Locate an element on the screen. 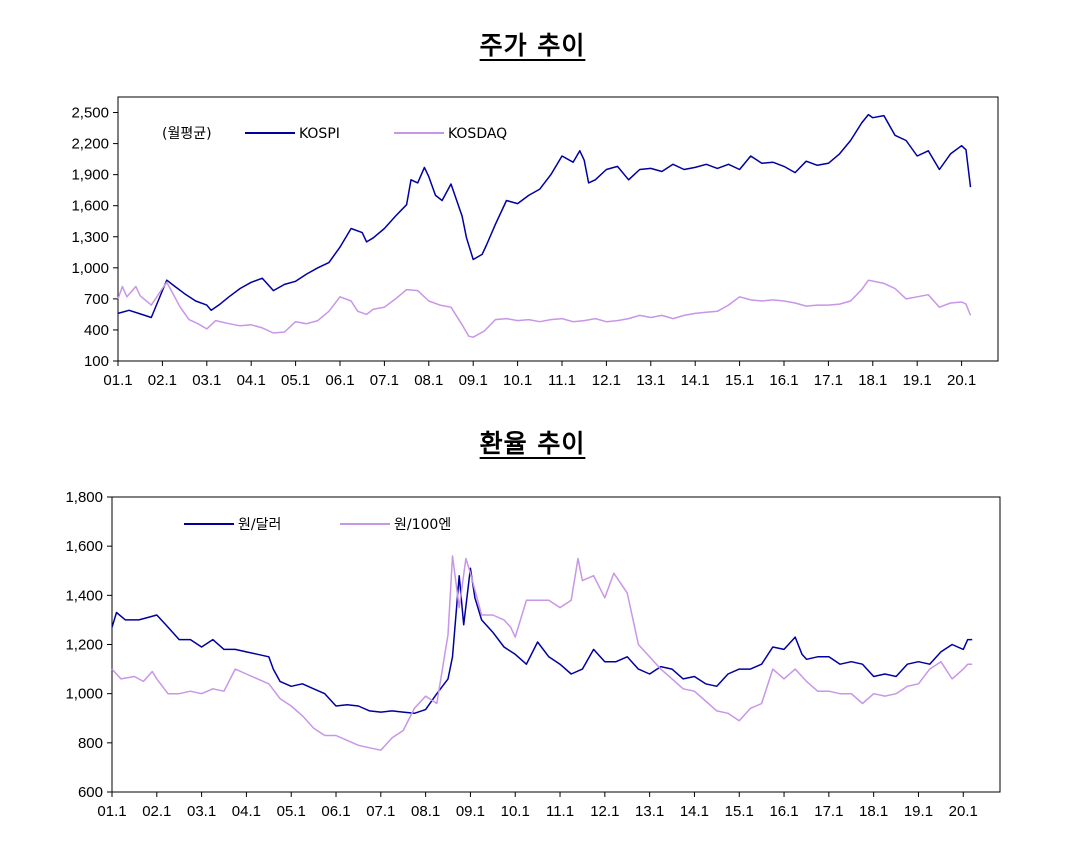 The width and height of the screenshot is (1065, 847). stock-x-tick-label: 10.1 is located at coordinates (517, 380).